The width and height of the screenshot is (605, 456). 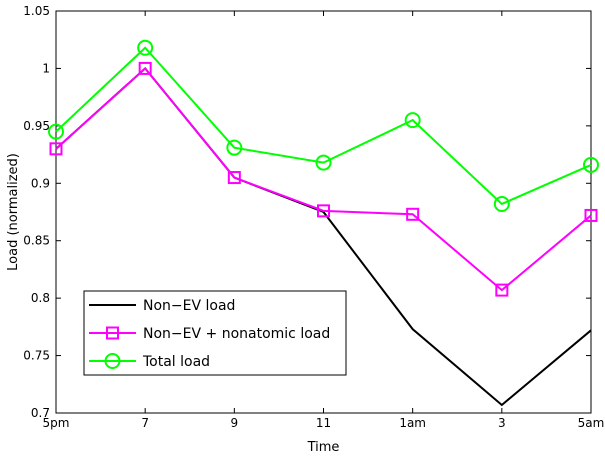 I want to click on legend-label: Non−EV + nonatomic load, so click(x=236, y=334).